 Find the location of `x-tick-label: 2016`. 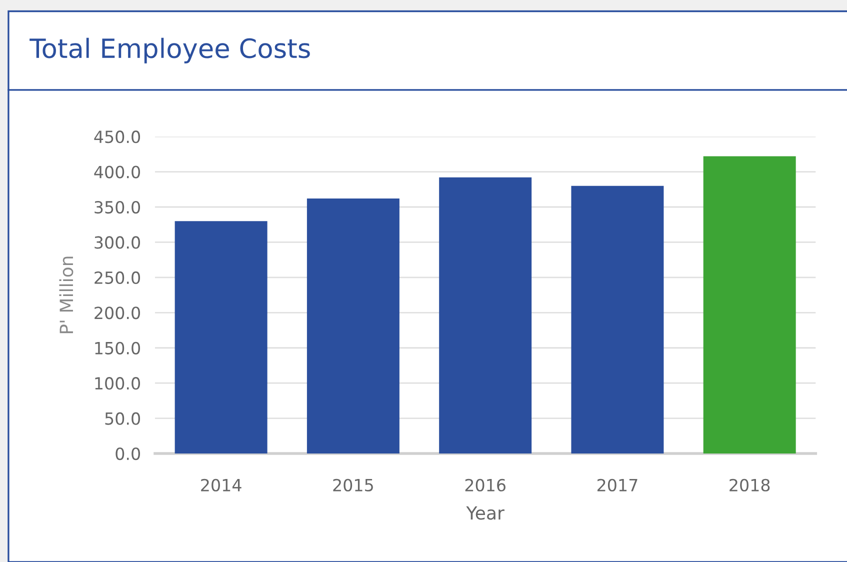

x-tick-label: 2016 is located at coordinates (485, 485).